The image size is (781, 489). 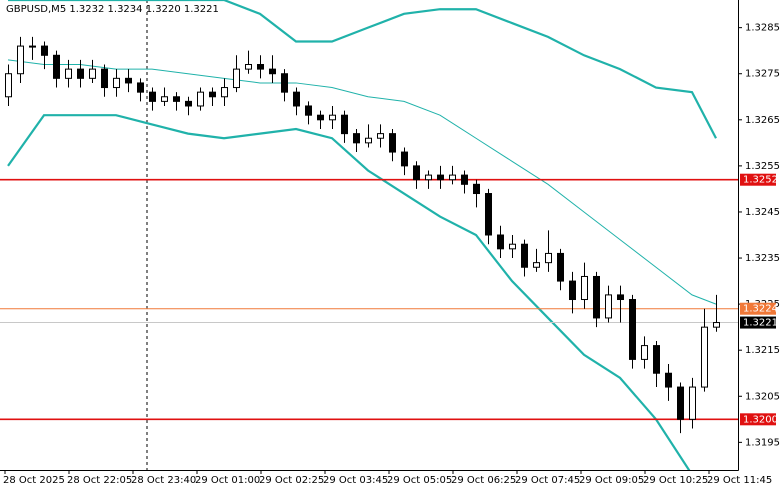 I want to click on price-label: 1.3224, so click(x=760, y=309).